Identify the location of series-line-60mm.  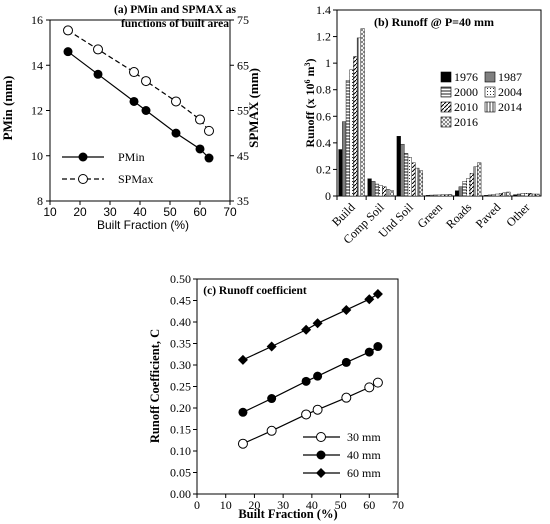
(310, 327).